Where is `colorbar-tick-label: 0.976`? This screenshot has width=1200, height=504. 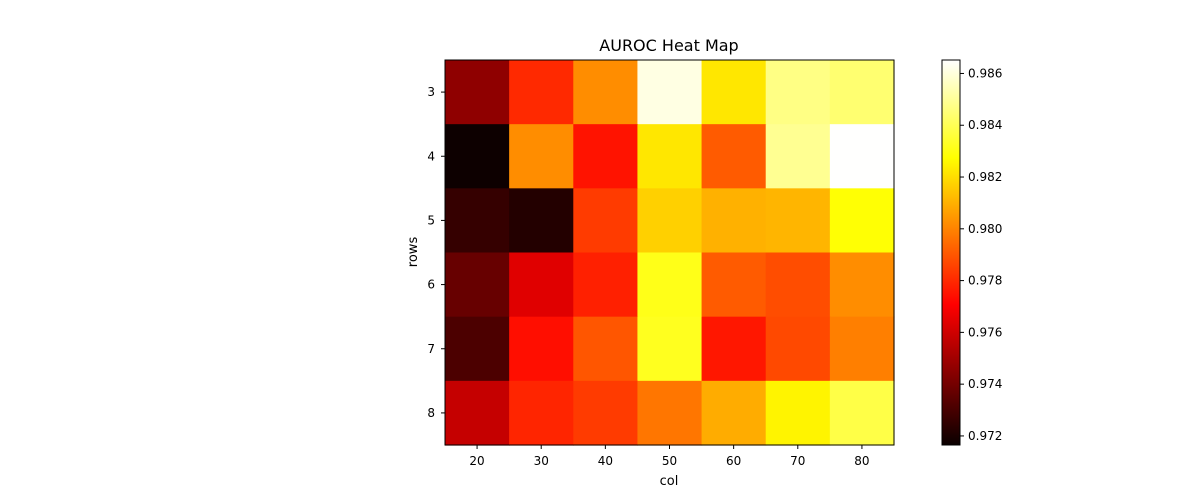
colorbar-tick-label: 0.976 is located at coordinates (985, 332).